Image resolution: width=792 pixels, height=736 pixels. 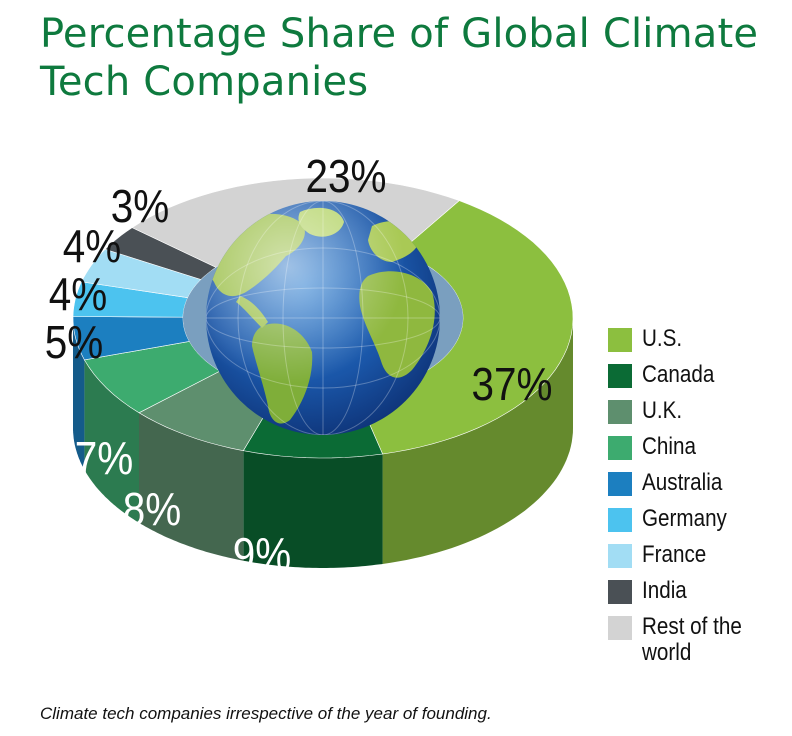 I want to click on legend-item-france: France, so click(x=698, y=560).